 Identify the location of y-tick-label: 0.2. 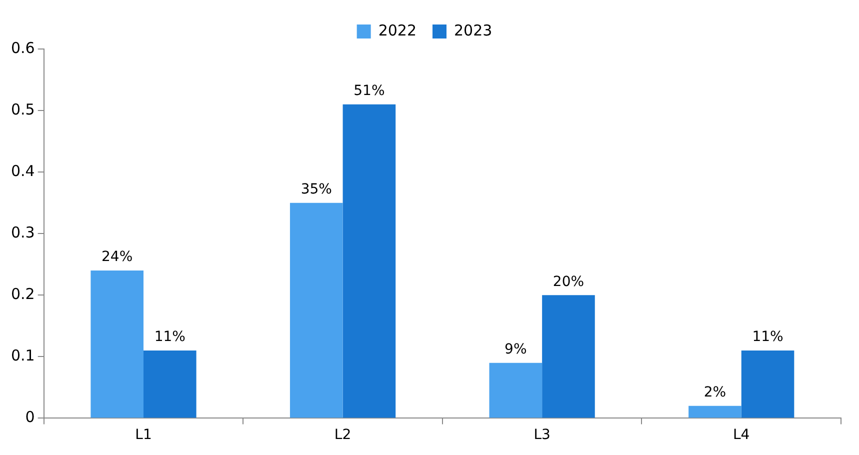
(22, 294).